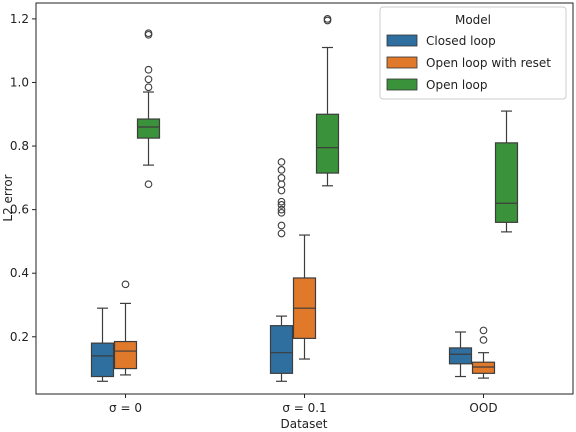 Image resolution: width=576 pixels, height=432 pixels. What do you see at coordinates (19, 337) in the screenshot?
I see `y-tick-label: 0.2` at bounding box center [19, 337].